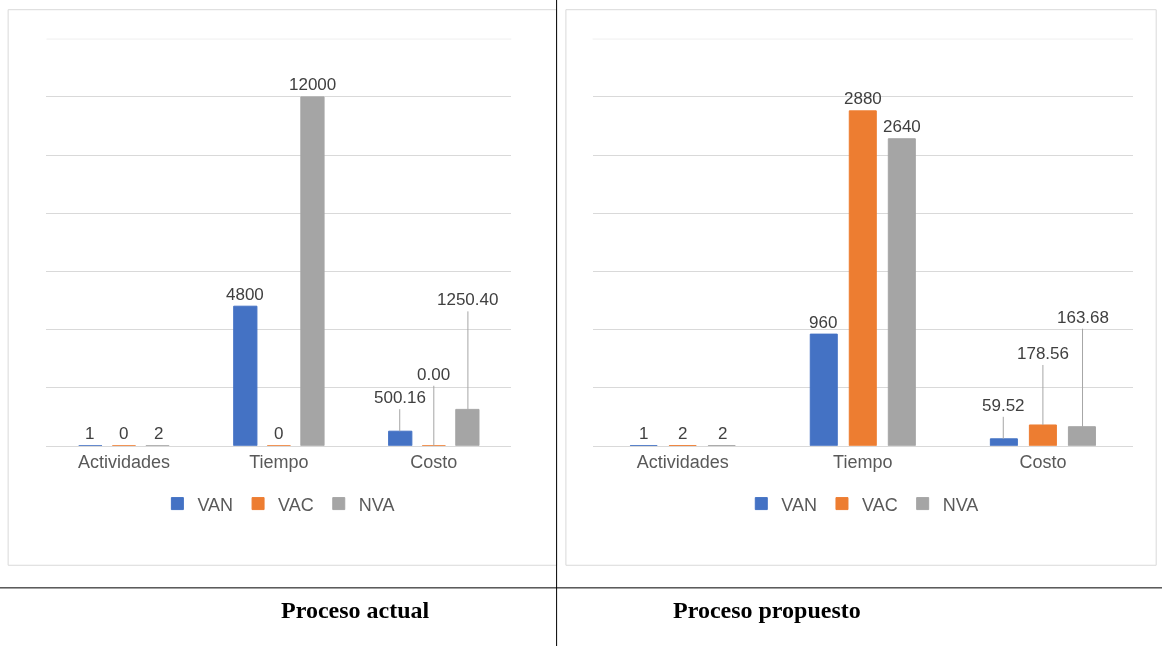 This screenshot has height=646, width=1162. Describe the element at coordinates (400, 397) in the screenshot. I see `data-label: 500.16` at that location.